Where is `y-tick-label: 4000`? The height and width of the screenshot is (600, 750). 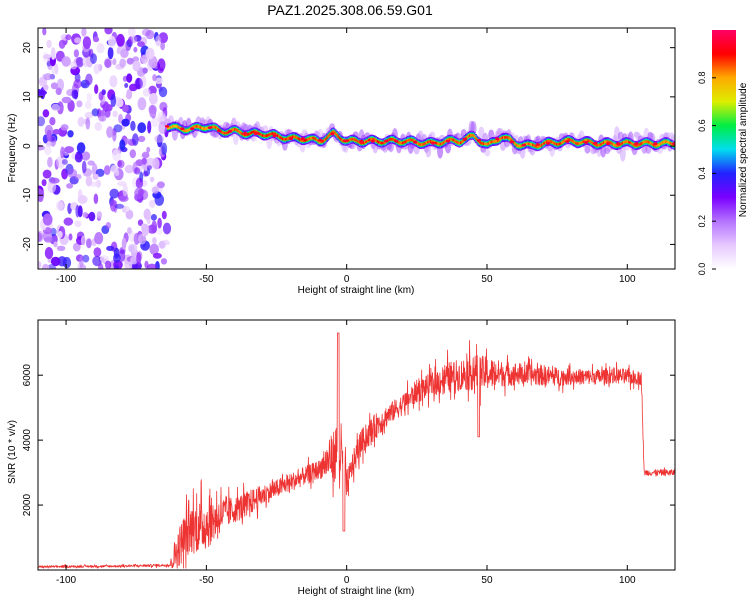
y-tick-label: 4000 is located at coordinates (27, 440).